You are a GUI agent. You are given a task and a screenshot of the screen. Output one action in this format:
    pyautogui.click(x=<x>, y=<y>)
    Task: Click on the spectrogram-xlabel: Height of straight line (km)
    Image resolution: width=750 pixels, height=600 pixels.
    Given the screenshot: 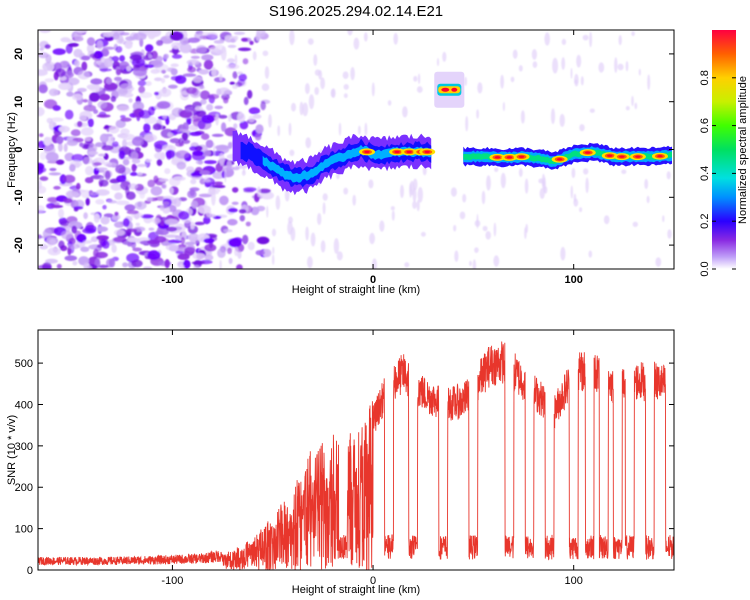 What is the action you would take?
    pyautogui.click(x=356, y=290)
    